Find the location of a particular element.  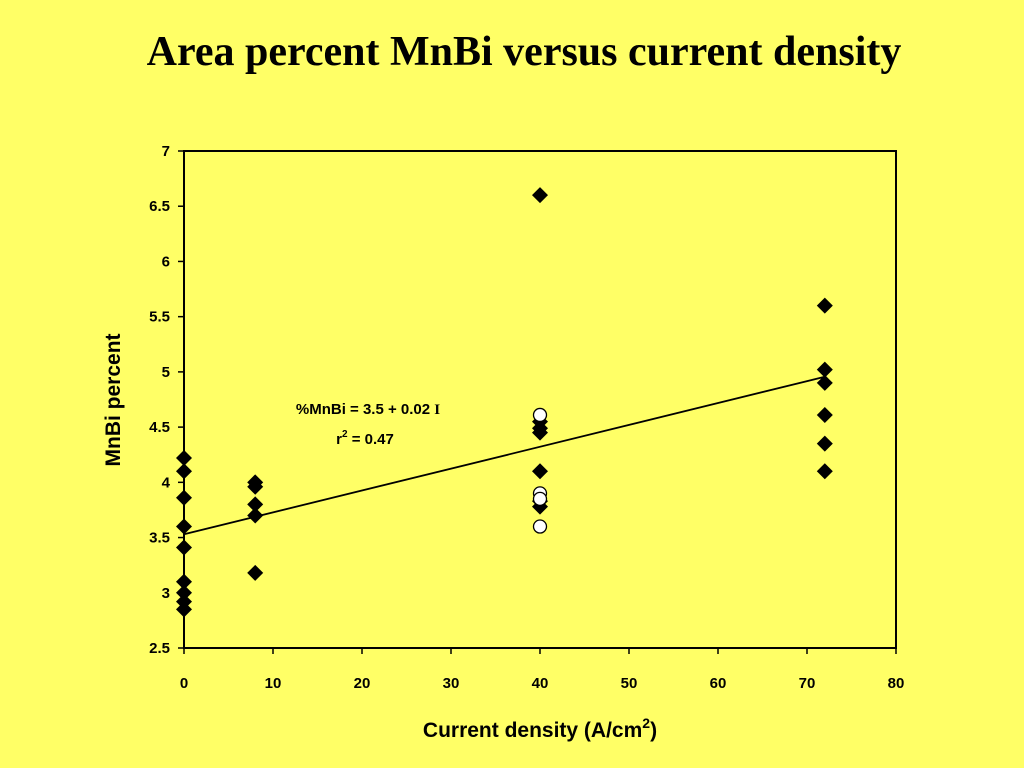

y-tick-label: 7 is located at coordinates (166, 151).